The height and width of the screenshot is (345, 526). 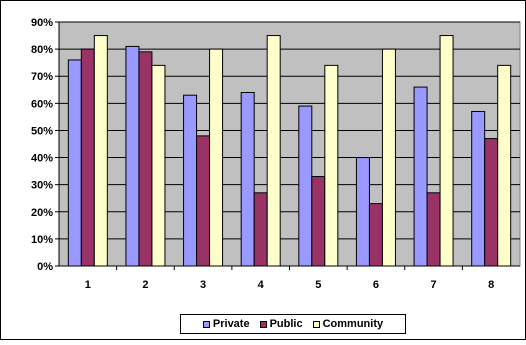 I want to click on x-tick-label: 1, so click(x=88, y=285).